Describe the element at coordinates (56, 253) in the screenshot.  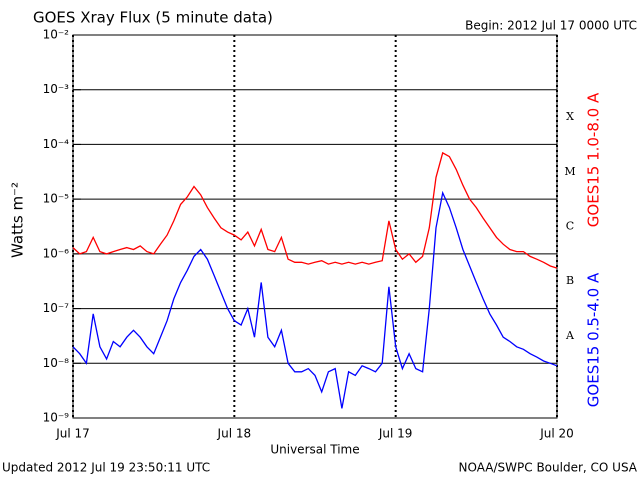
I see `y-tick-label: 10⁻⁶` at that location.